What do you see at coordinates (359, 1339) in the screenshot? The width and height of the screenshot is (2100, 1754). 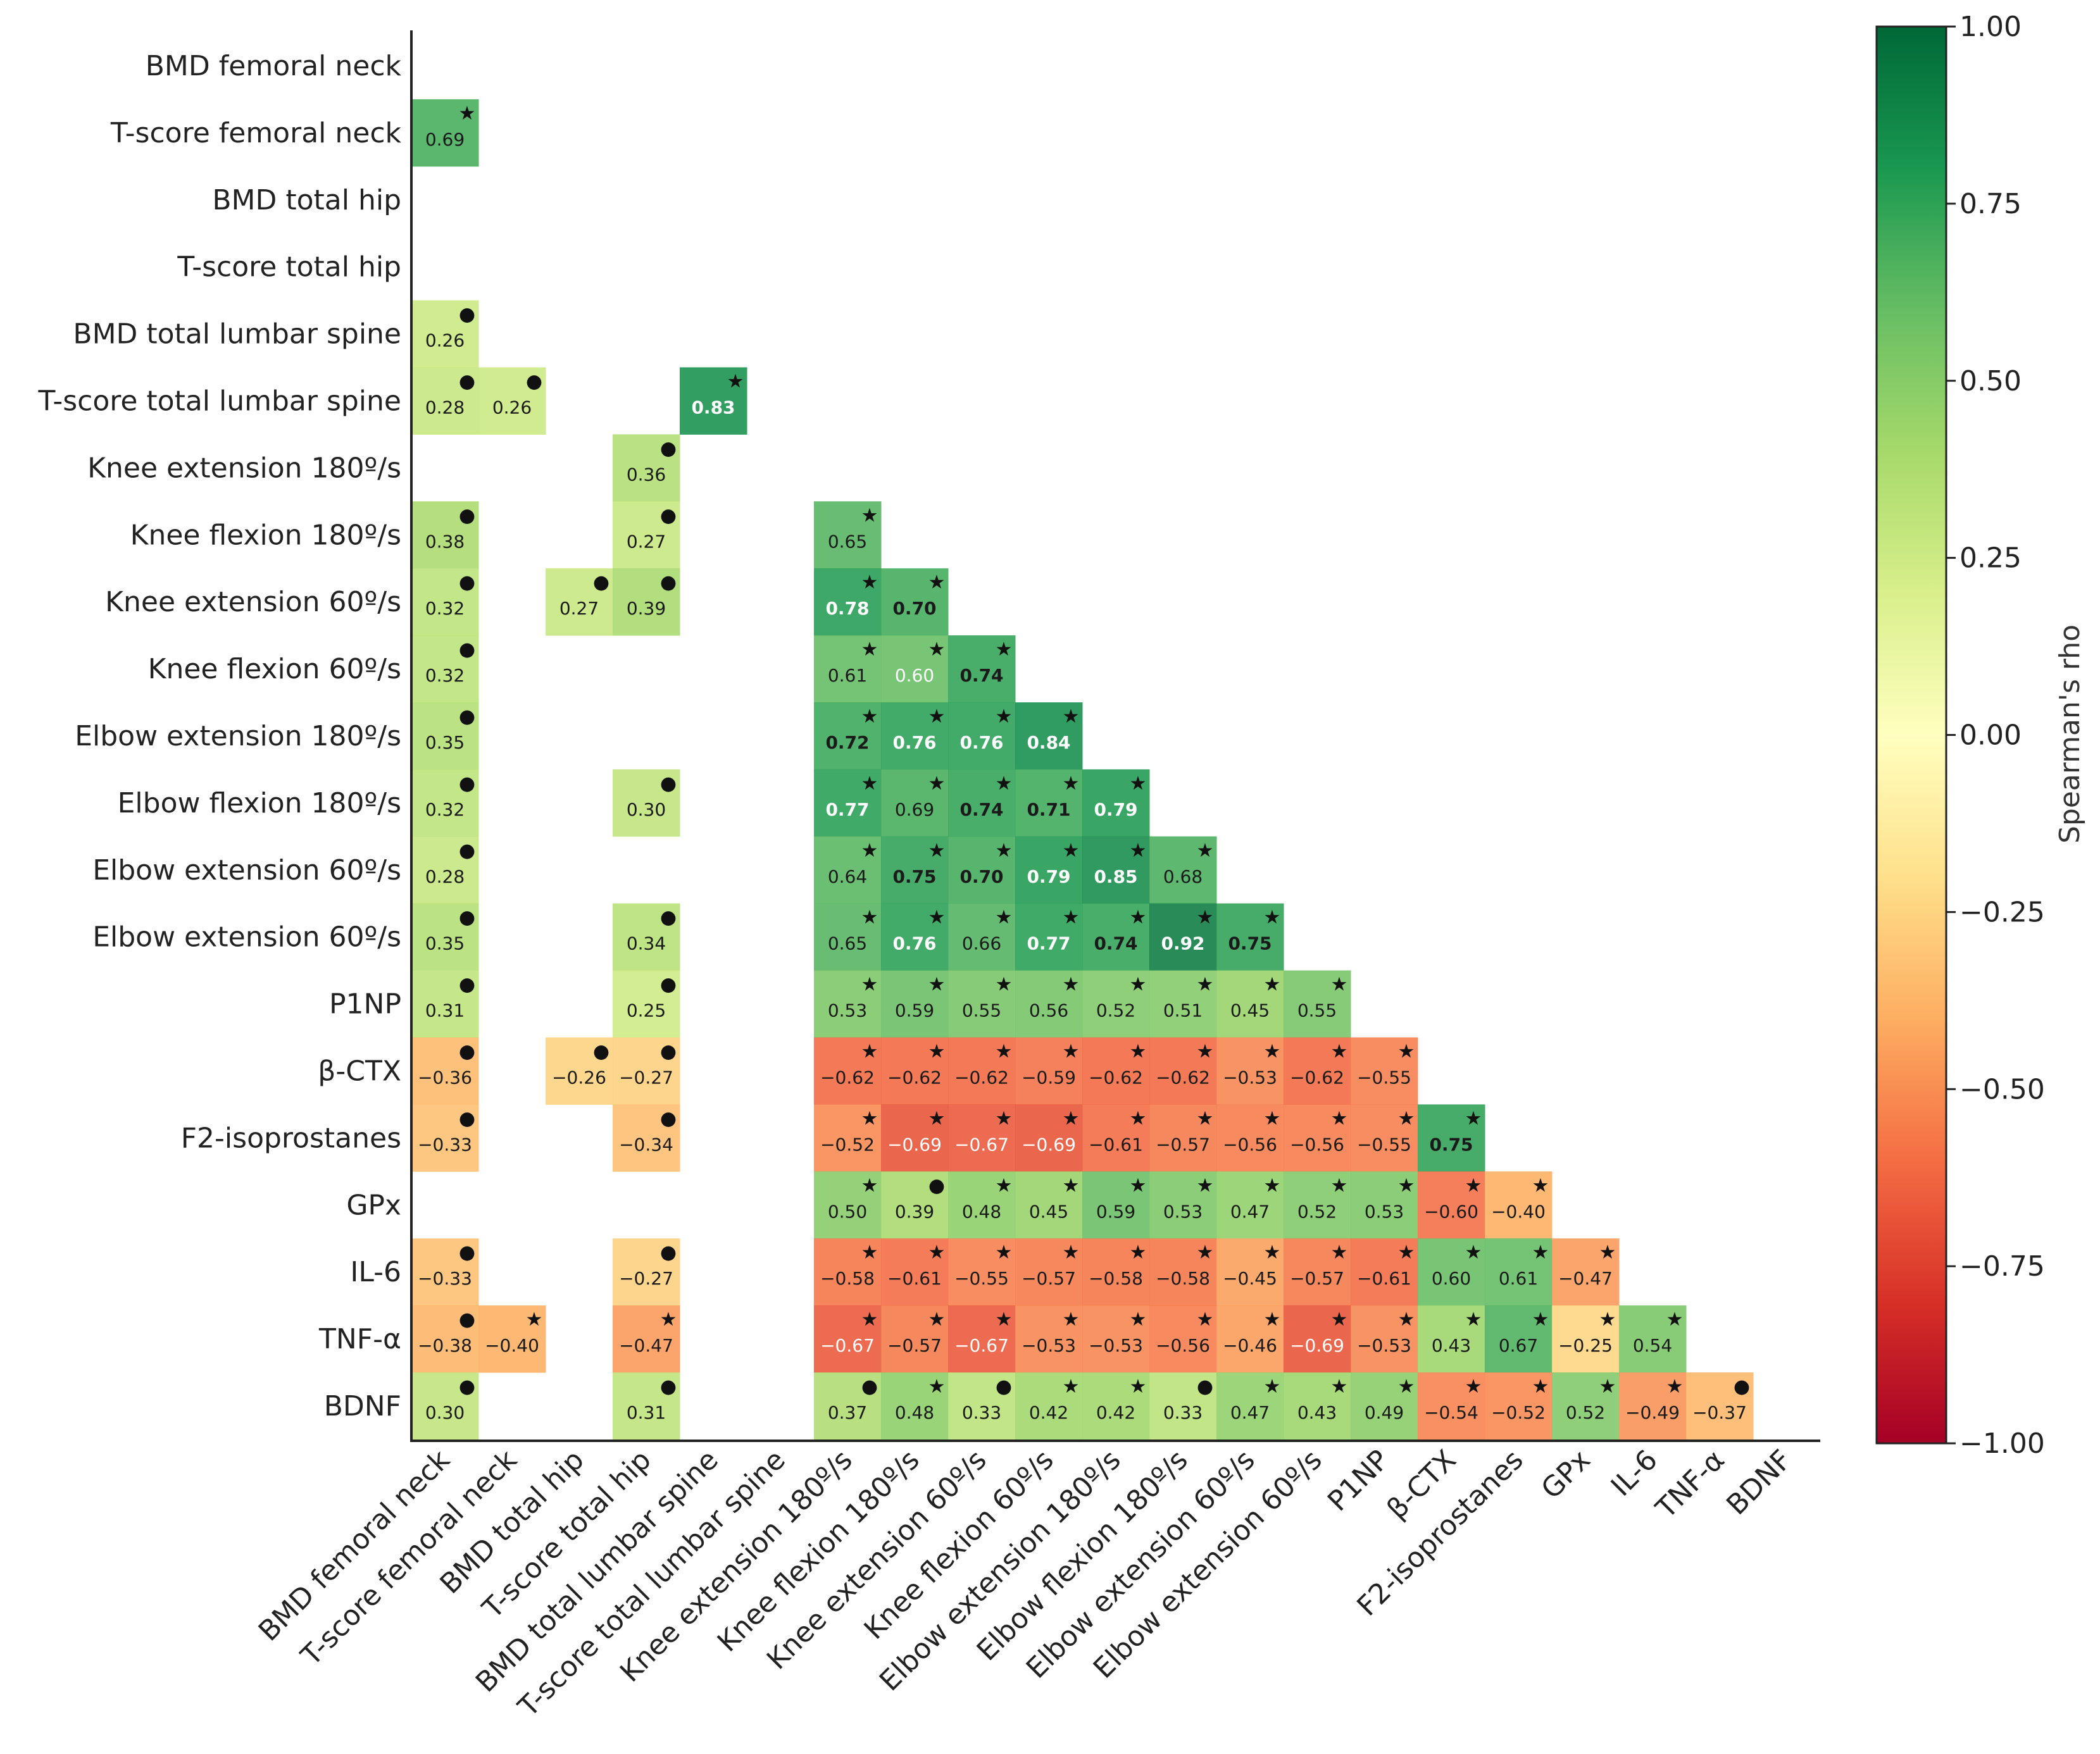 I see `y-tick-label: TNF-α` at bounding box center [359, 1339].